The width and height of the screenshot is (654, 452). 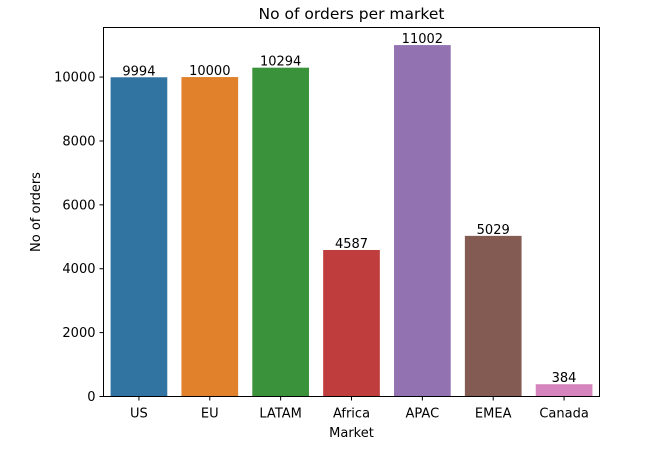 I want to click on bar-africa, so click(x=351, y=323).